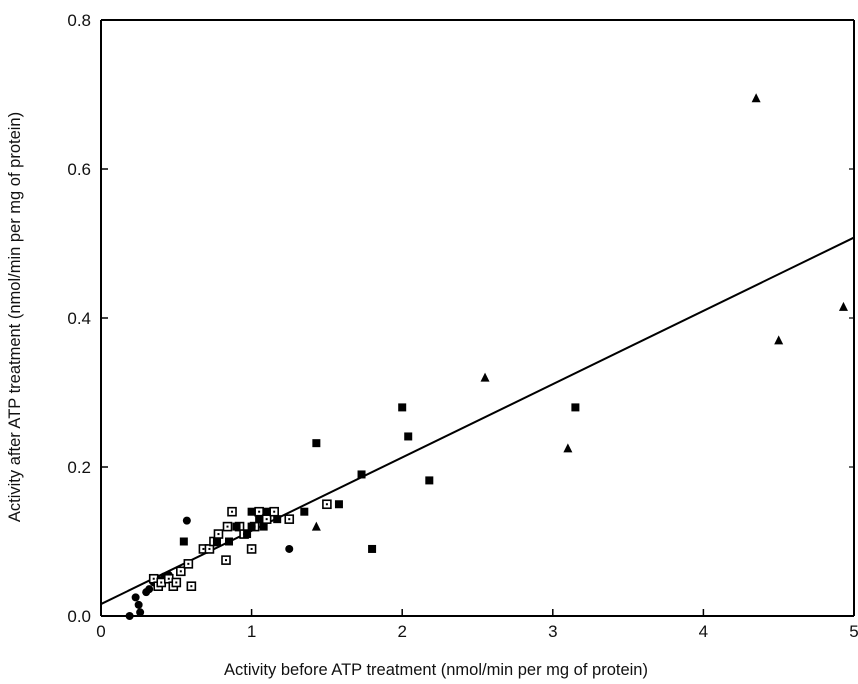  Describe the element at coordinates (251, 631) in the screenshot. I see `x-tick-label: 1` at that location.